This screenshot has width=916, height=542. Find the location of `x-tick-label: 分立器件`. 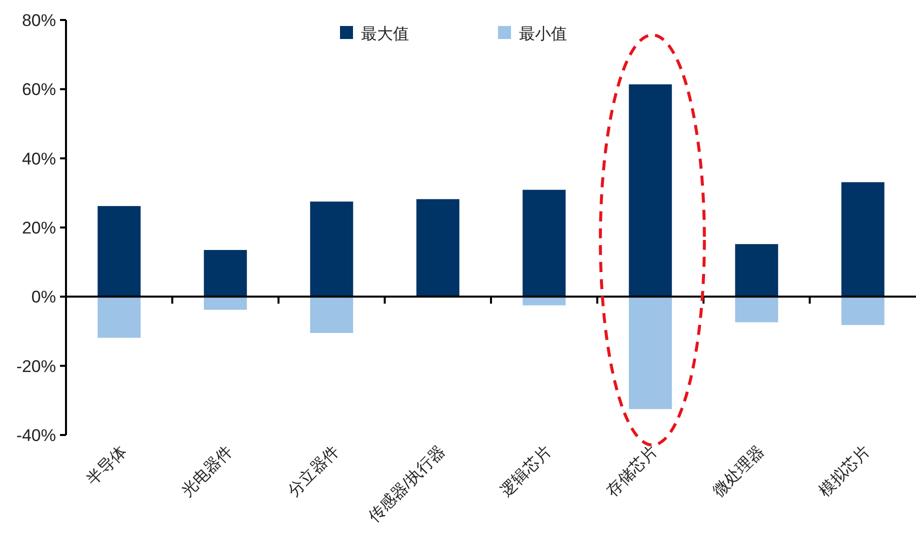

x-tick-label: 分立器件 is located at coordinates (313, 471).